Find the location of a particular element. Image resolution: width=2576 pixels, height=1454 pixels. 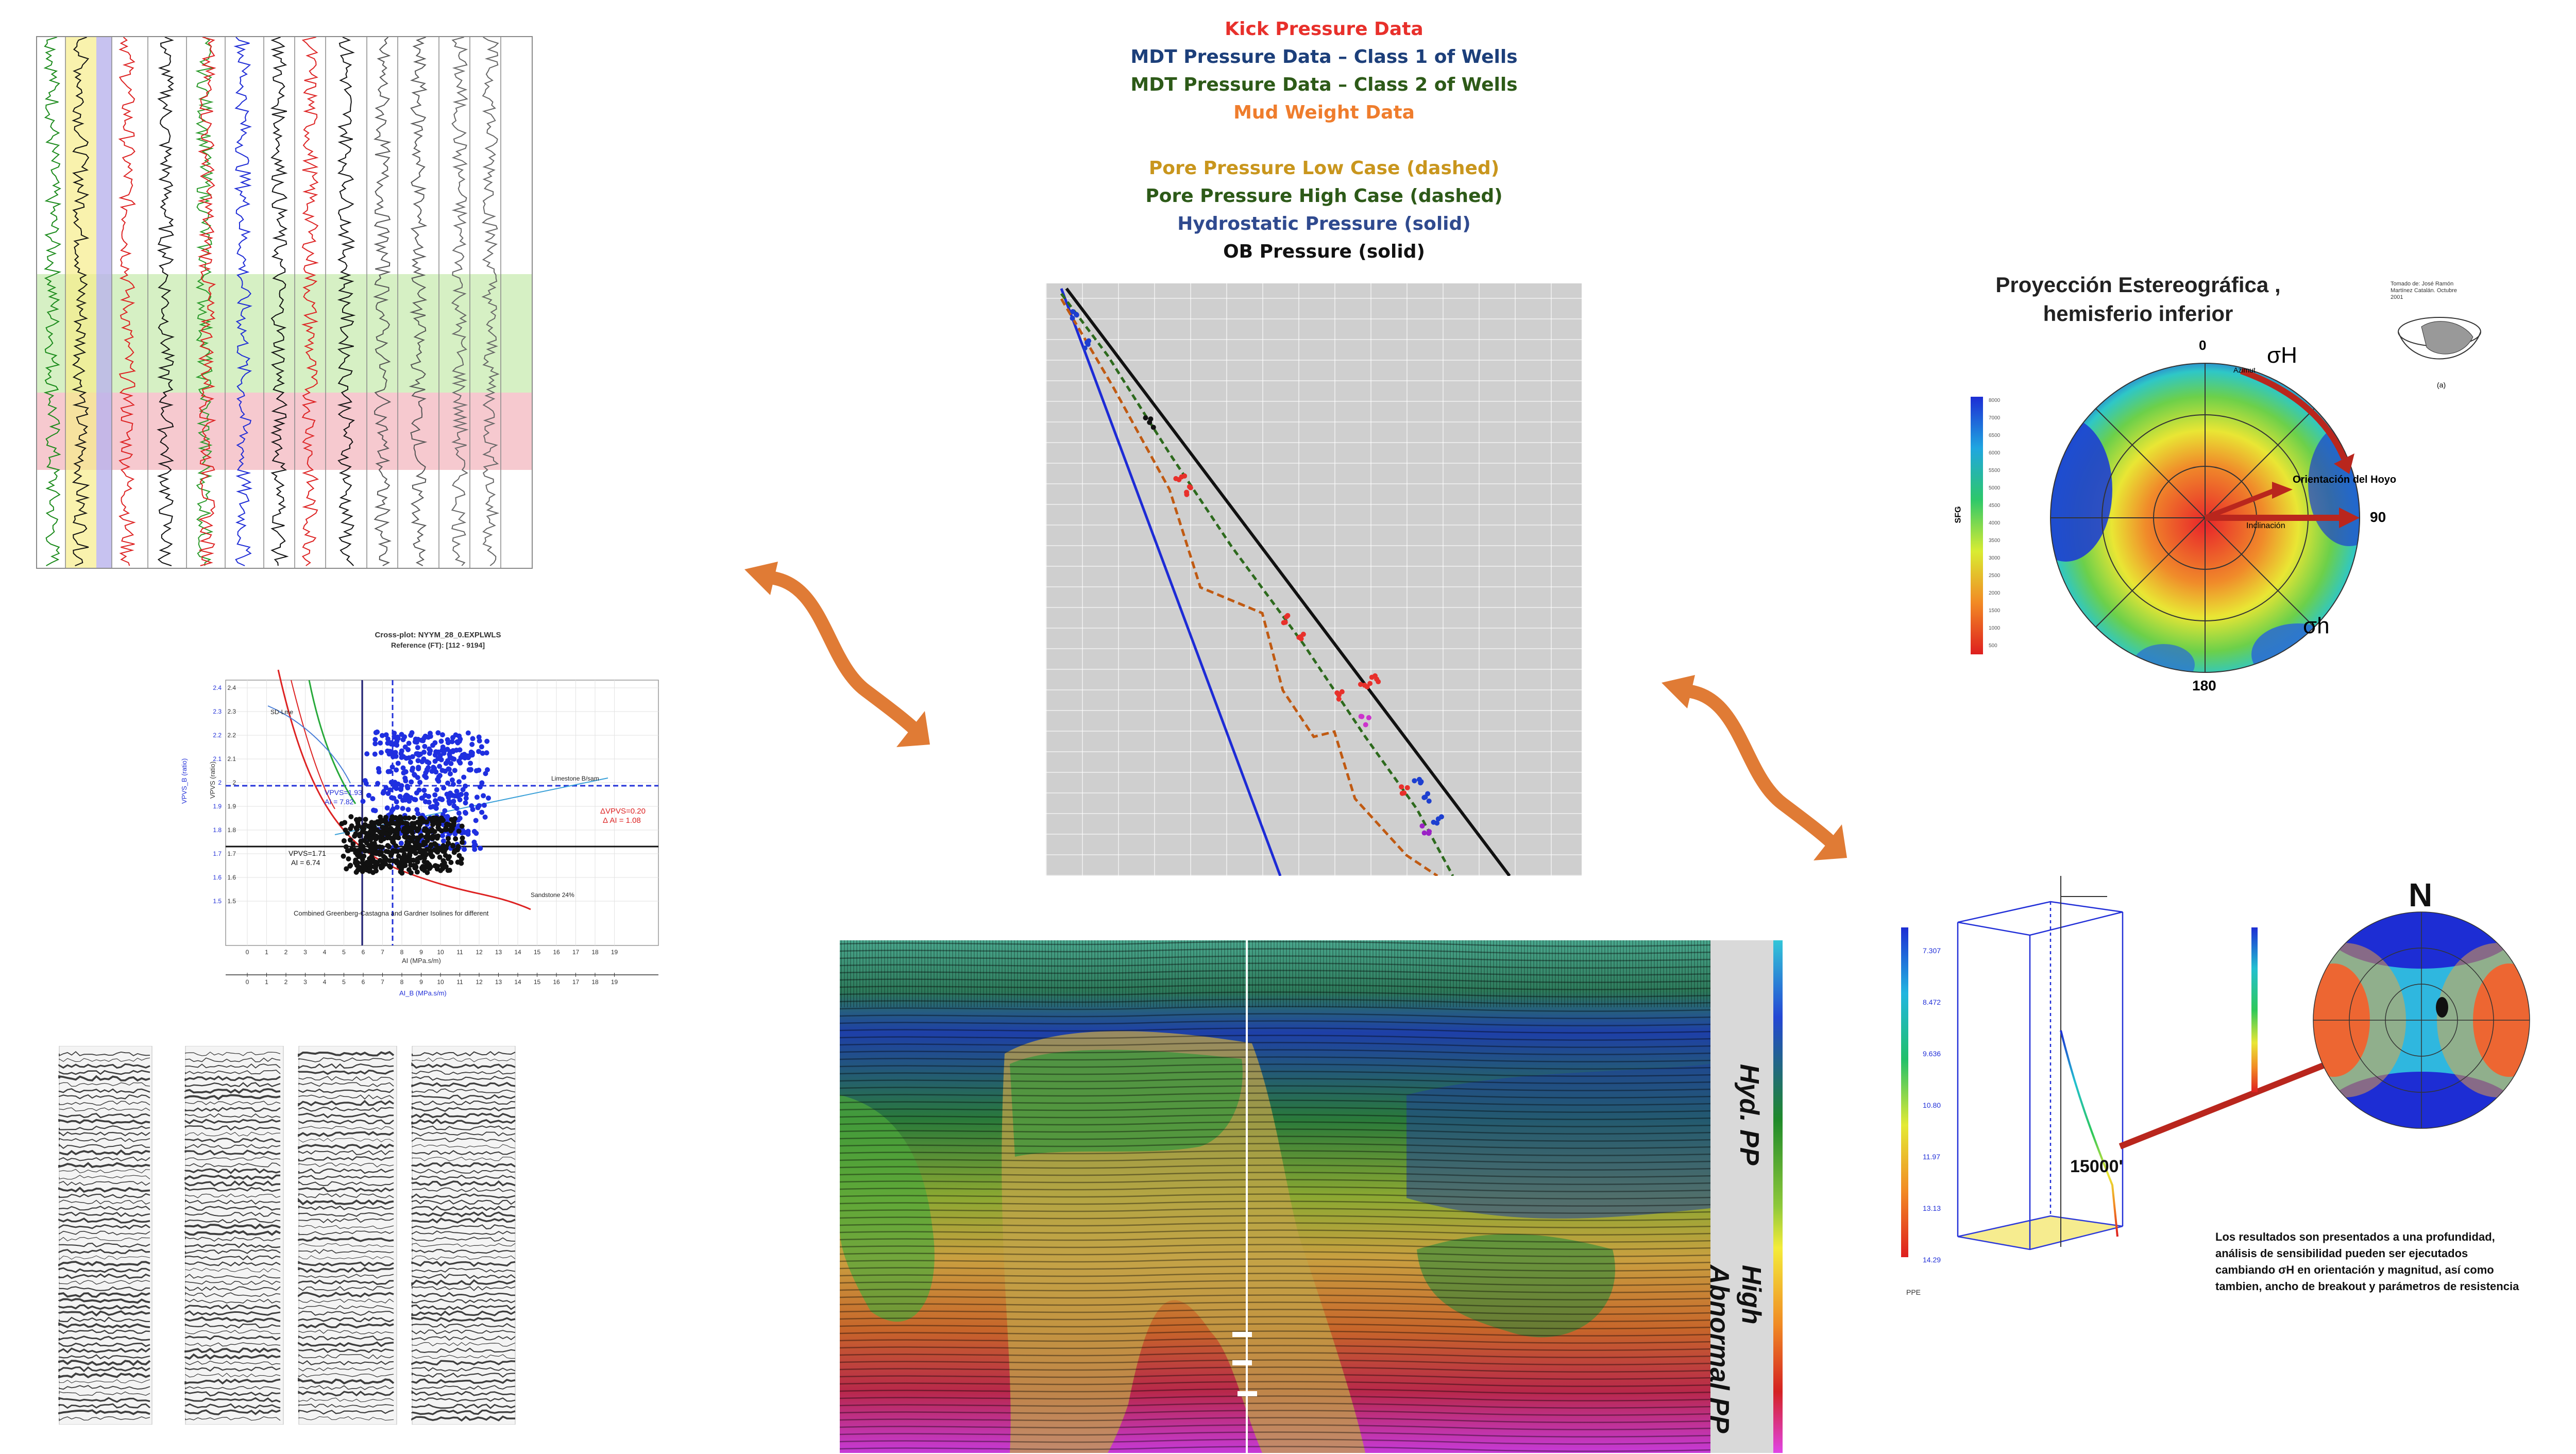

sd-line-curve is located at coordinates (309, 744).